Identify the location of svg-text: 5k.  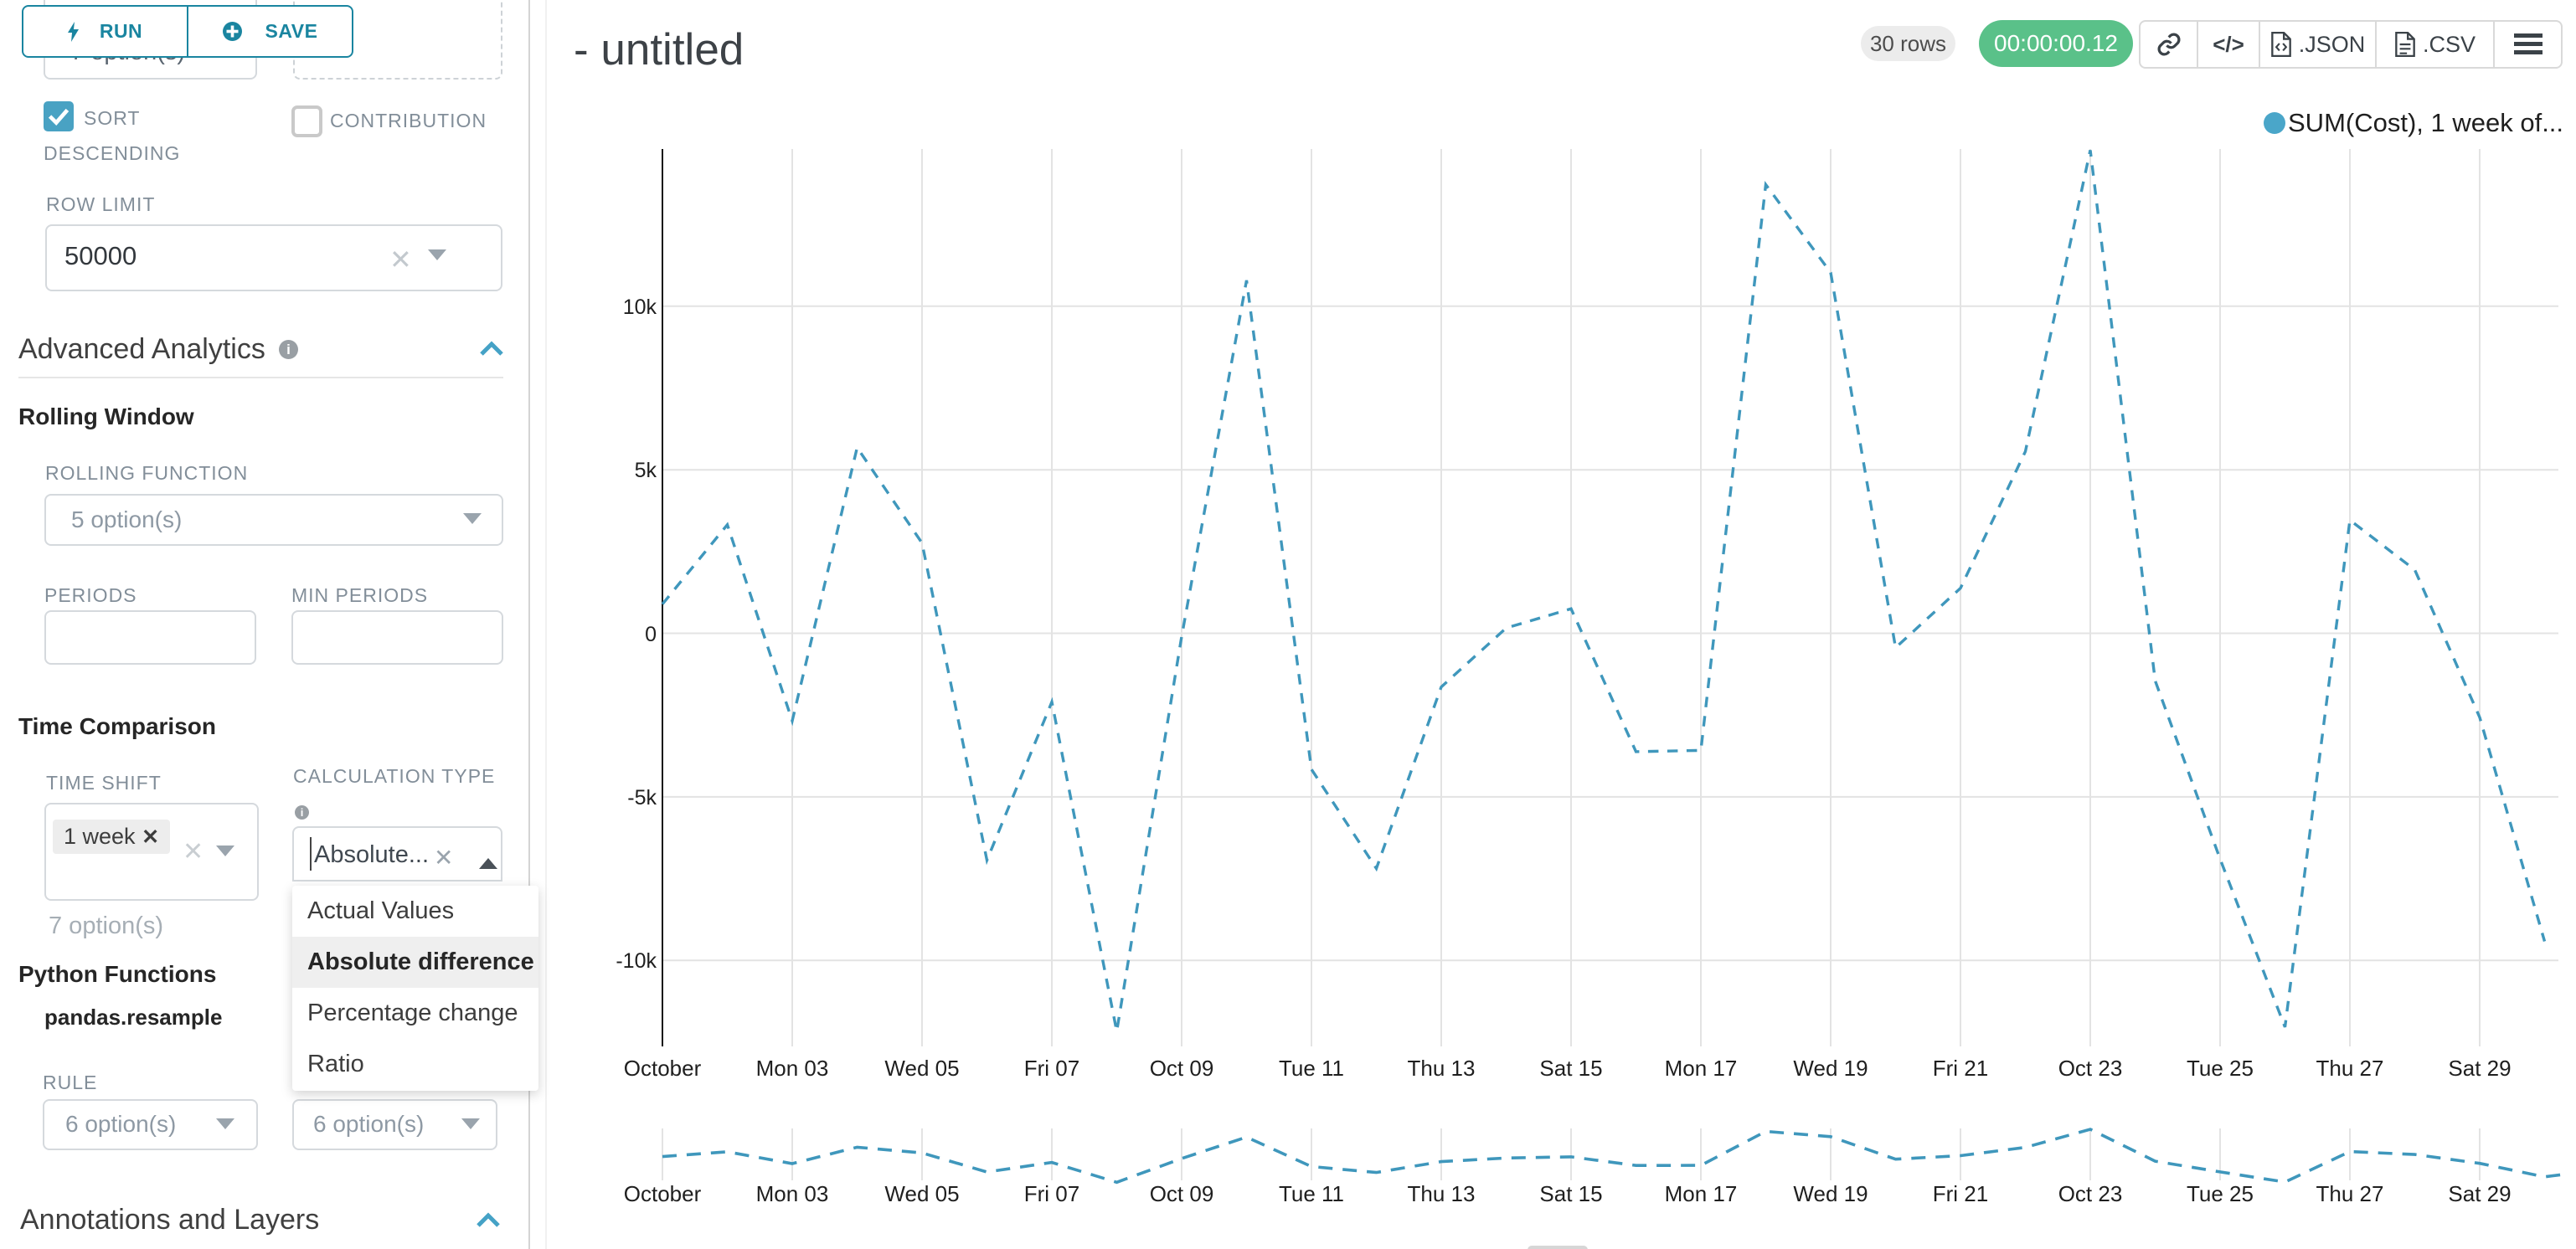
(646, 470).